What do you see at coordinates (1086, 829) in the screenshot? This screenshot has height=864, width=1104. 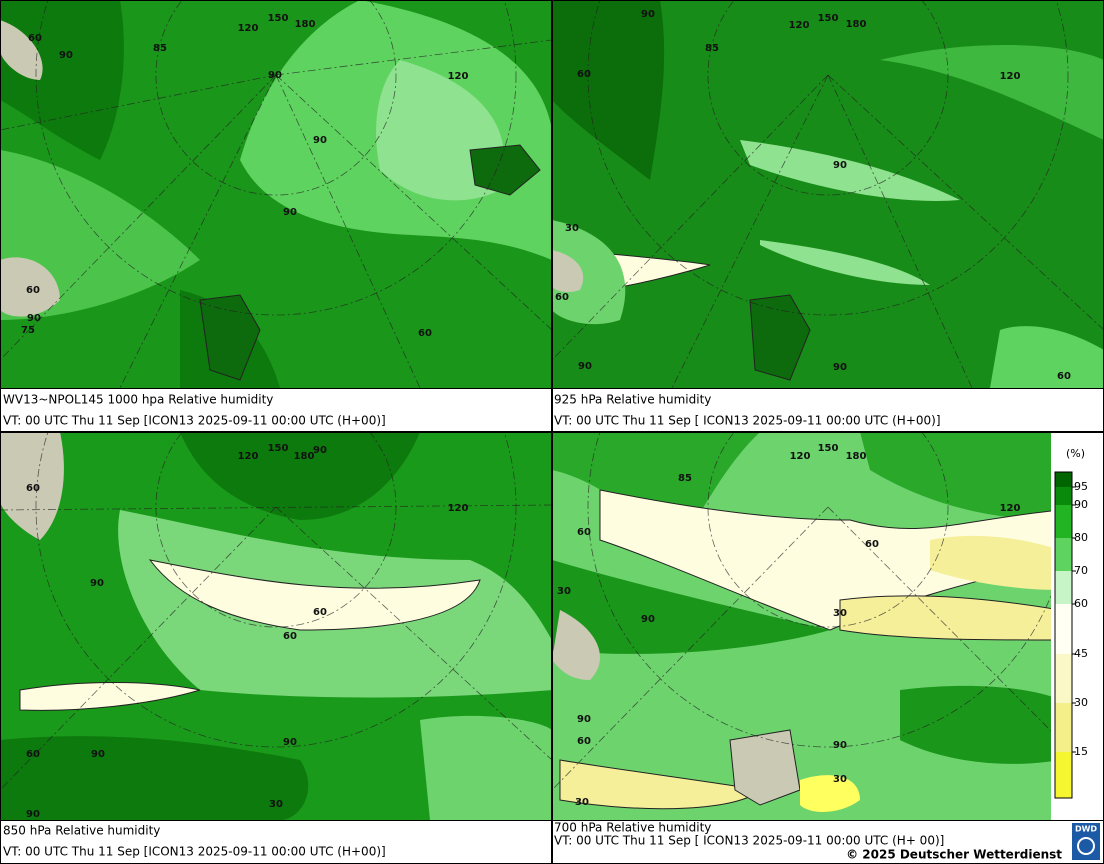 I see `logo-text: DWD` at bounding box center [1086, 829].